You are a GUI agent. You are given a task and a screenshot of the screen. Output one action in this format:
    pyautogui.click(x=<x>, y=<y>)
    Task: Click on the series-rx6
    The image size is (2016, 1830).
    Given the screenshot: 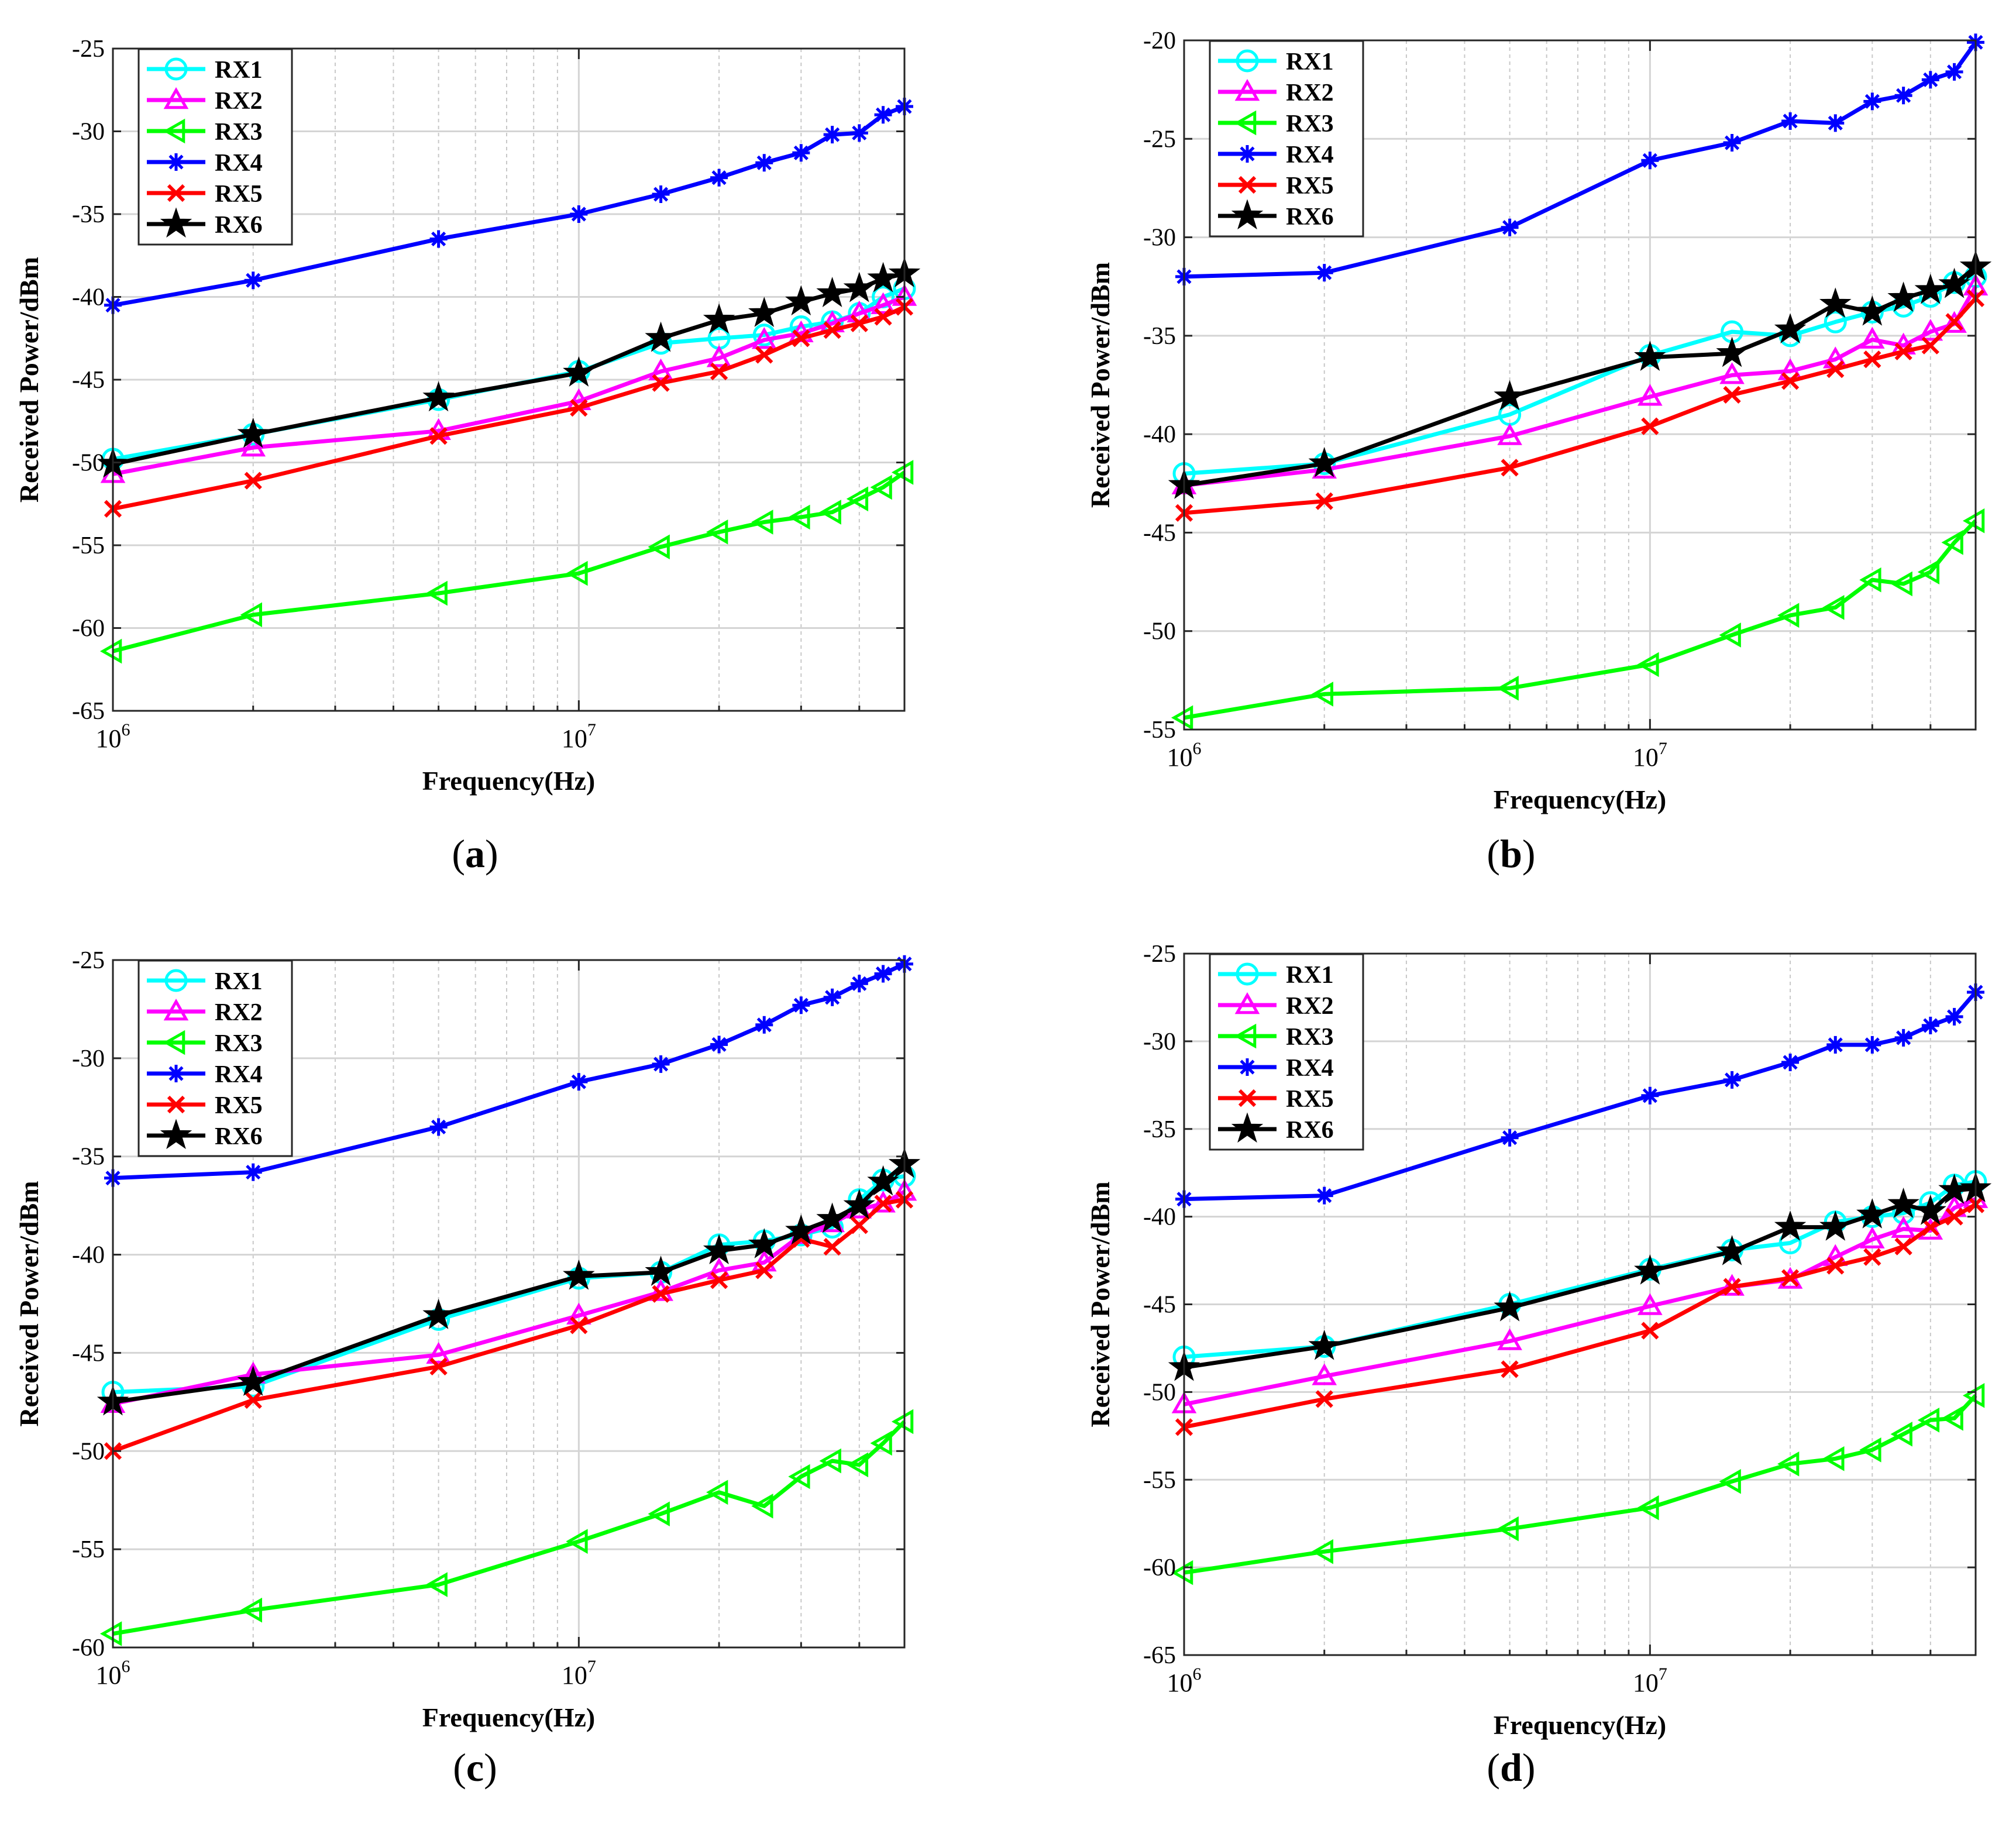 What is the action you would take?
    pyautogui.click(x=509, y=367)
    